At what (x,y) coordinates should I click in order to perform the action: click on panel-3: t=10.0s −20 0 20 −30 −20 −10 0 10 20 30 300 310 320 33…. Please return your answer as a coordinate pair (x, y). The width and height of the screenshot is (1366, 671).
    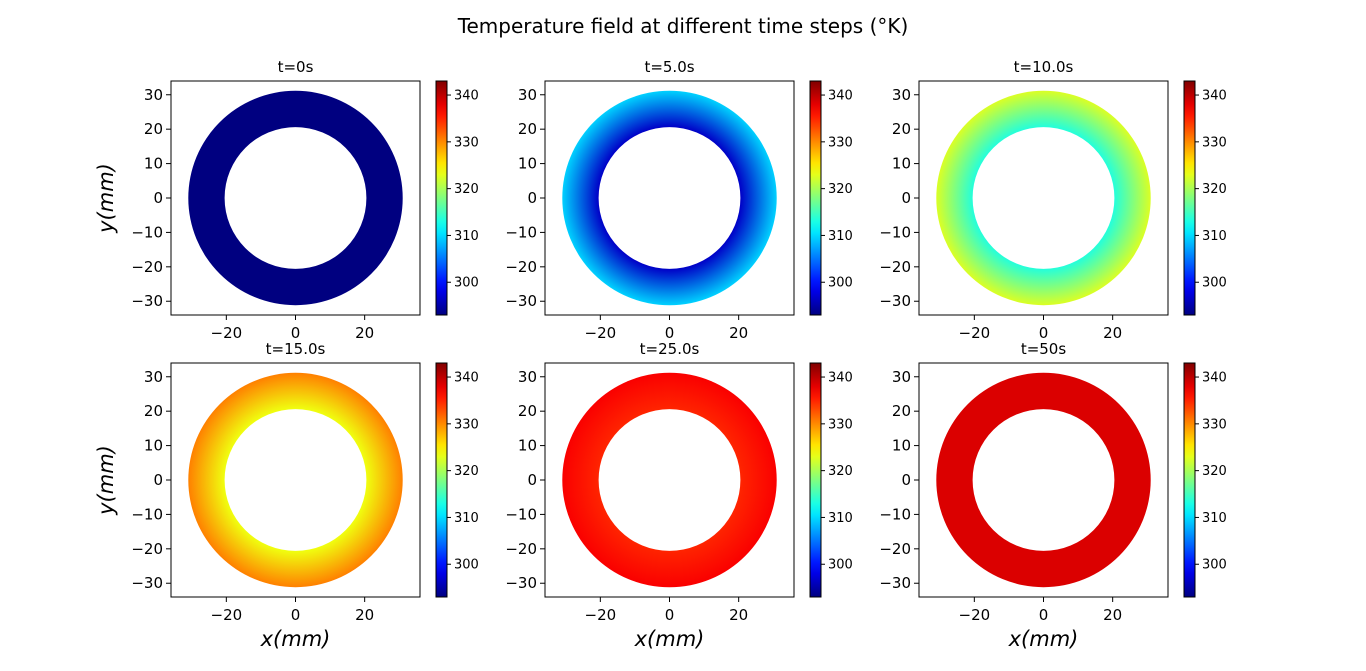
    Looking at the image, I should click on (1052, 200).